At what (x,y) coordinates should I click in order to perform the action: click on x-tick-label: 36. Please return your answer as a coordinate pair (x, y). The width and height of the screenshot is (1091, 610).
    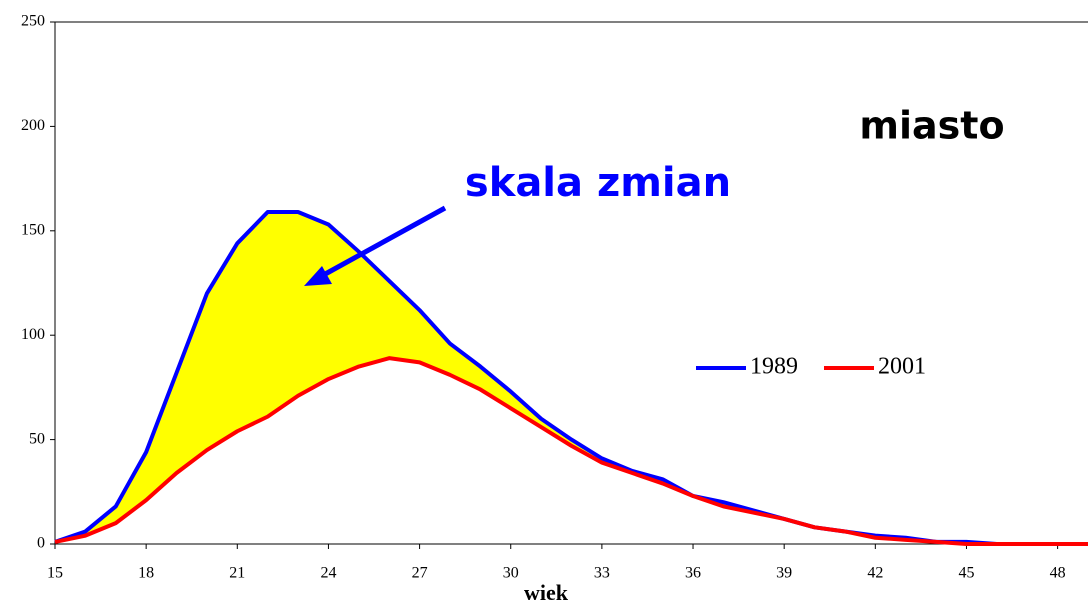
    Looking at the image, I should click on (693, 573).